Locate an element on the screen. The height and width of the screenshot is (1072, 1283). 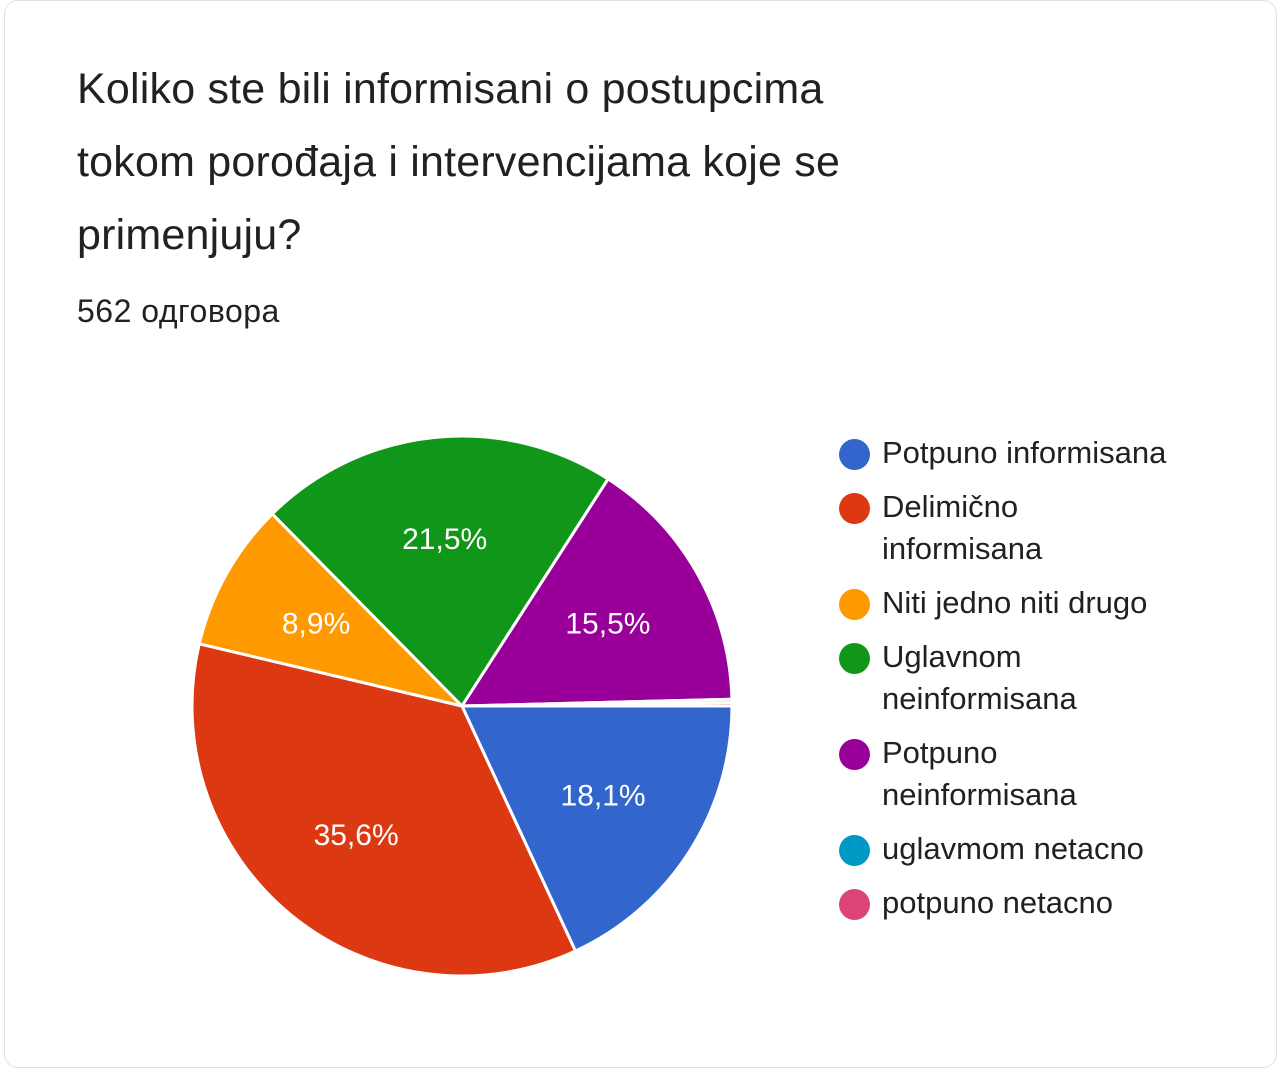
slice-label-delimicno-informisana: 35,6% is located at coordinates (356, 835).